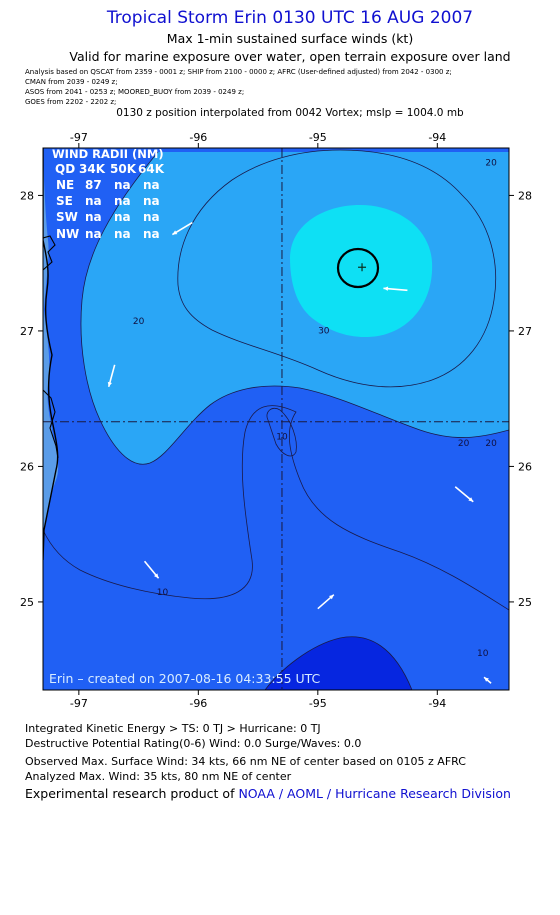  I want to click on y-tick-label-left: 28, so click(27, 195).